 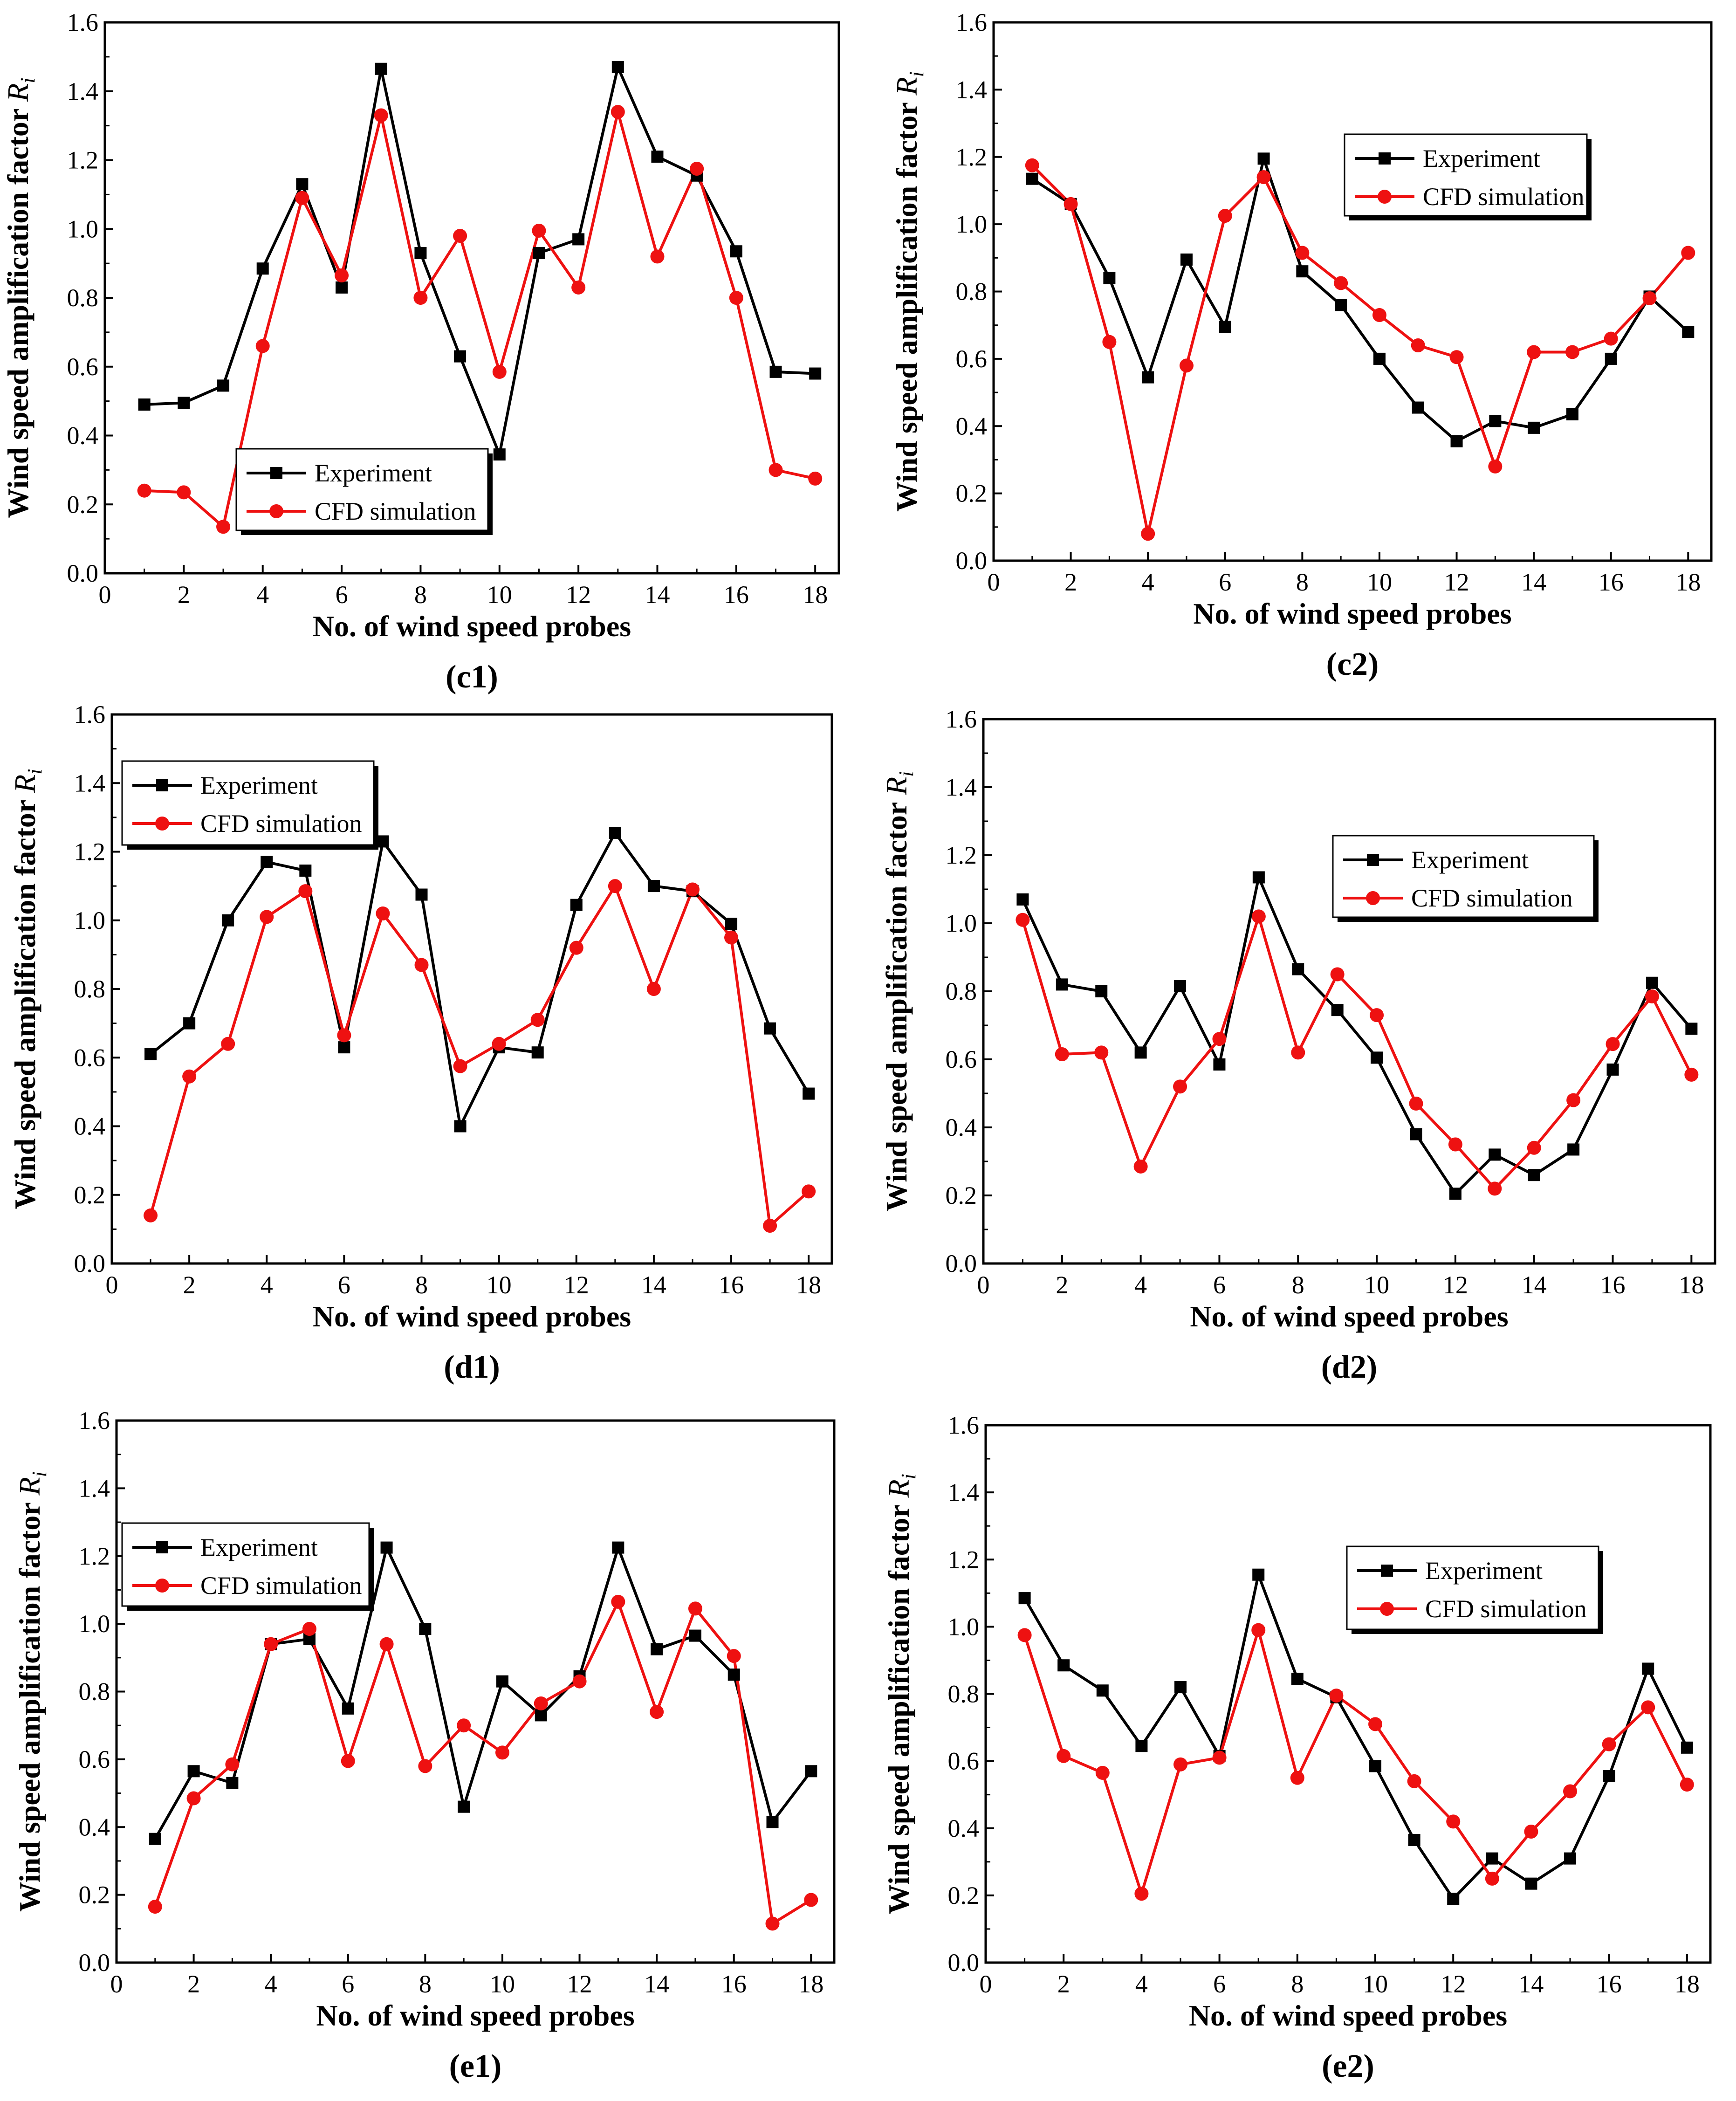 I want to click on panel-caption: (c1), so click(x=472, y=677).